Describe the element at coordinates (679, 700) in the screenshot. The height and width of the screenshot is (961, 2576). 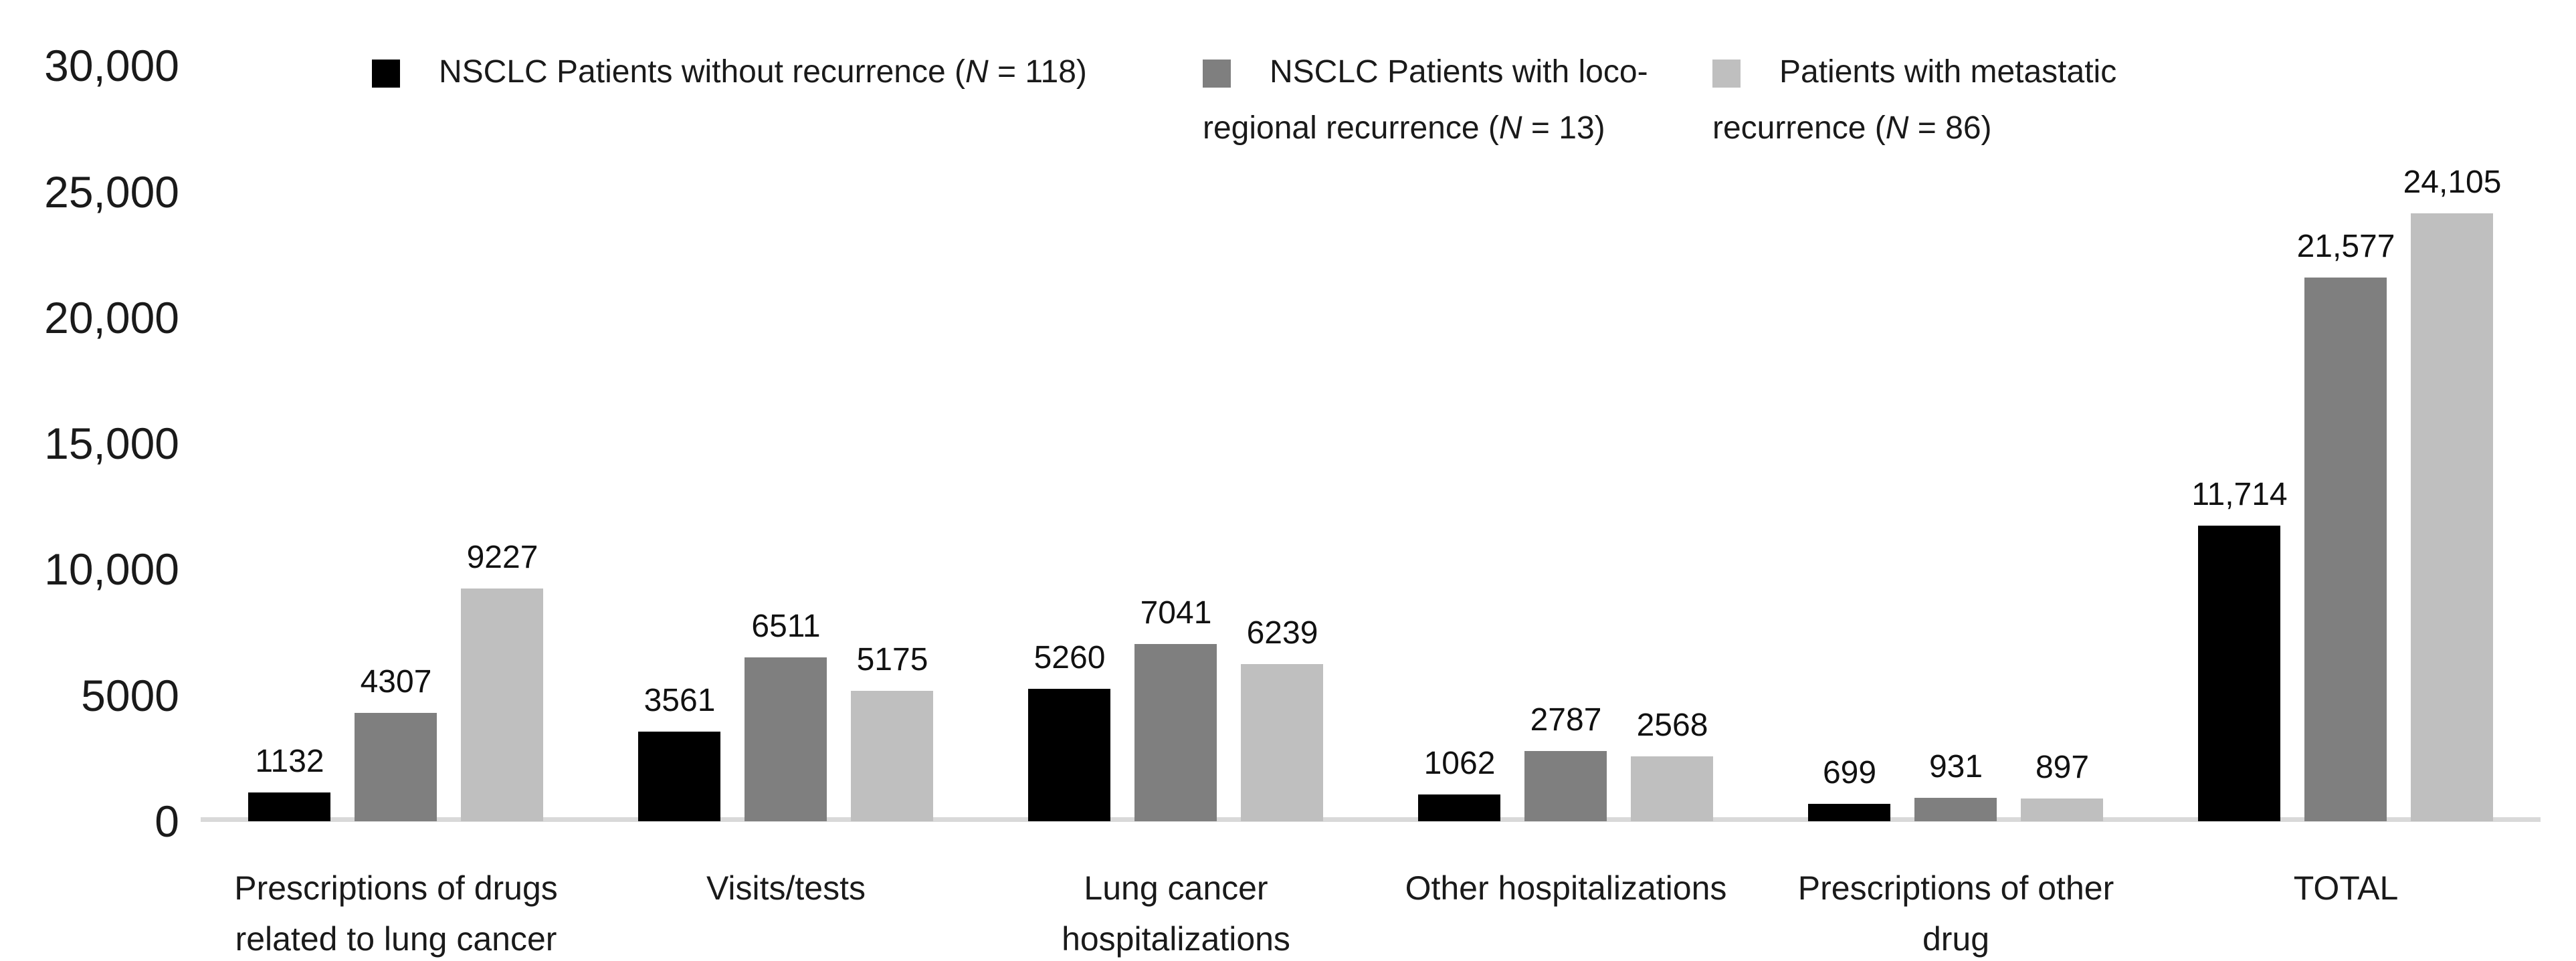
I see `bar-value-label: 3561` at that location.